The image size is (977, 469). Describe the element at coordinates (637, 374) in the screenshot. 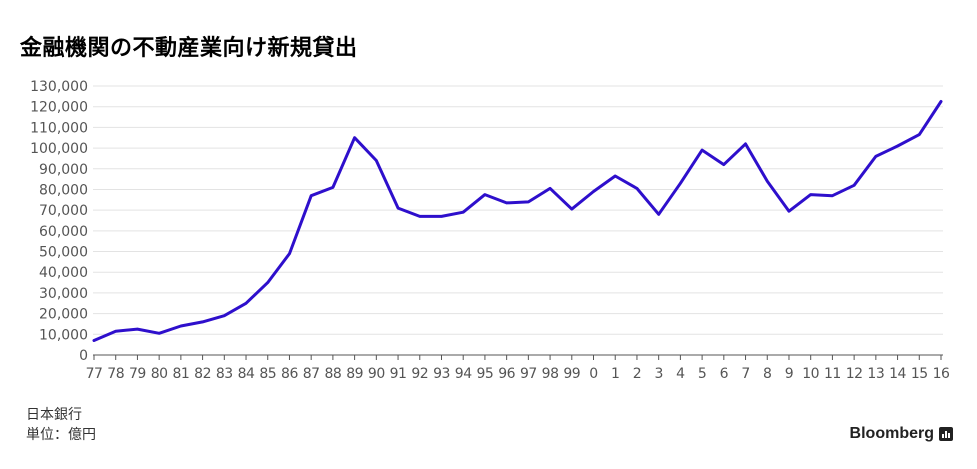

I see `x-tick-label: 2` at that location.